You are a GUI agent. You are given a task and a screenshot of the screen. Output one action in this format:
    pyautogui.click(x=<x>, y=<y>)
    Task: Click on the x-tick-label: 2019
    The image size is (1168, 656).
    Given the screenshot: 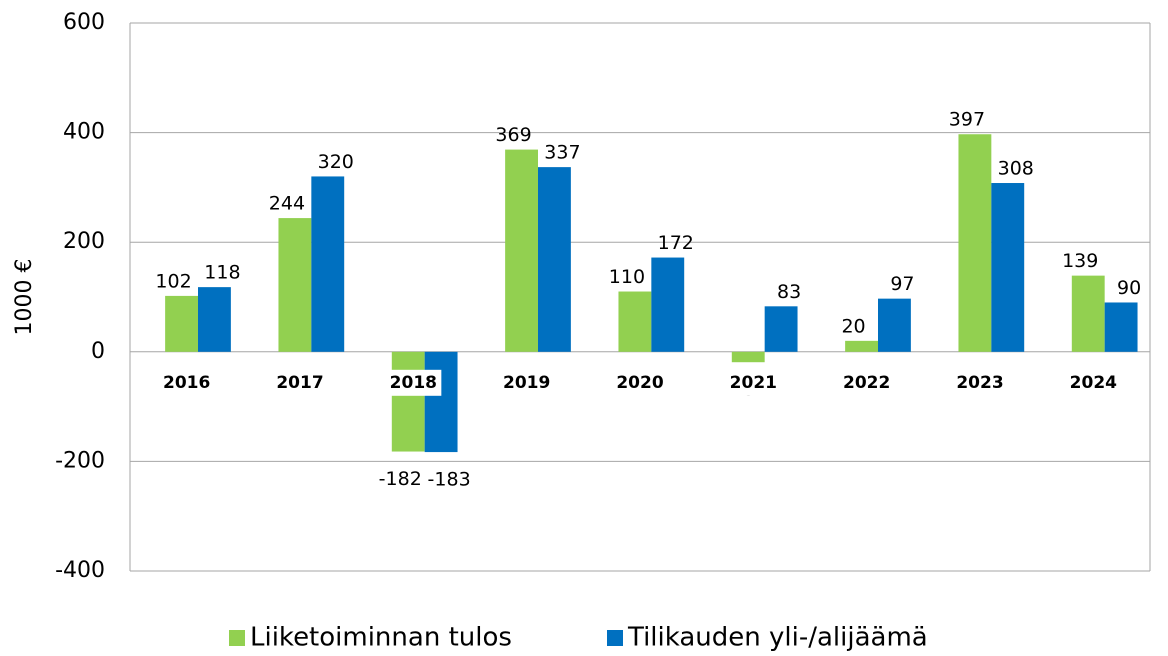 What is the action you would take?
    pyautogui.click(x=526, y=383)
    